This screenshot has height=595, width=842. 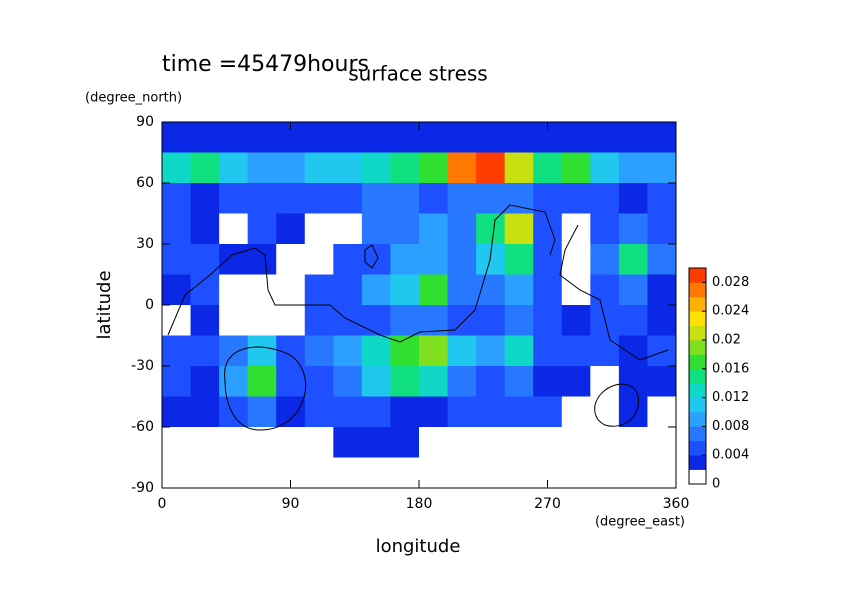 I want to click on y-tick-label: -60, so click(x=142, y=427).